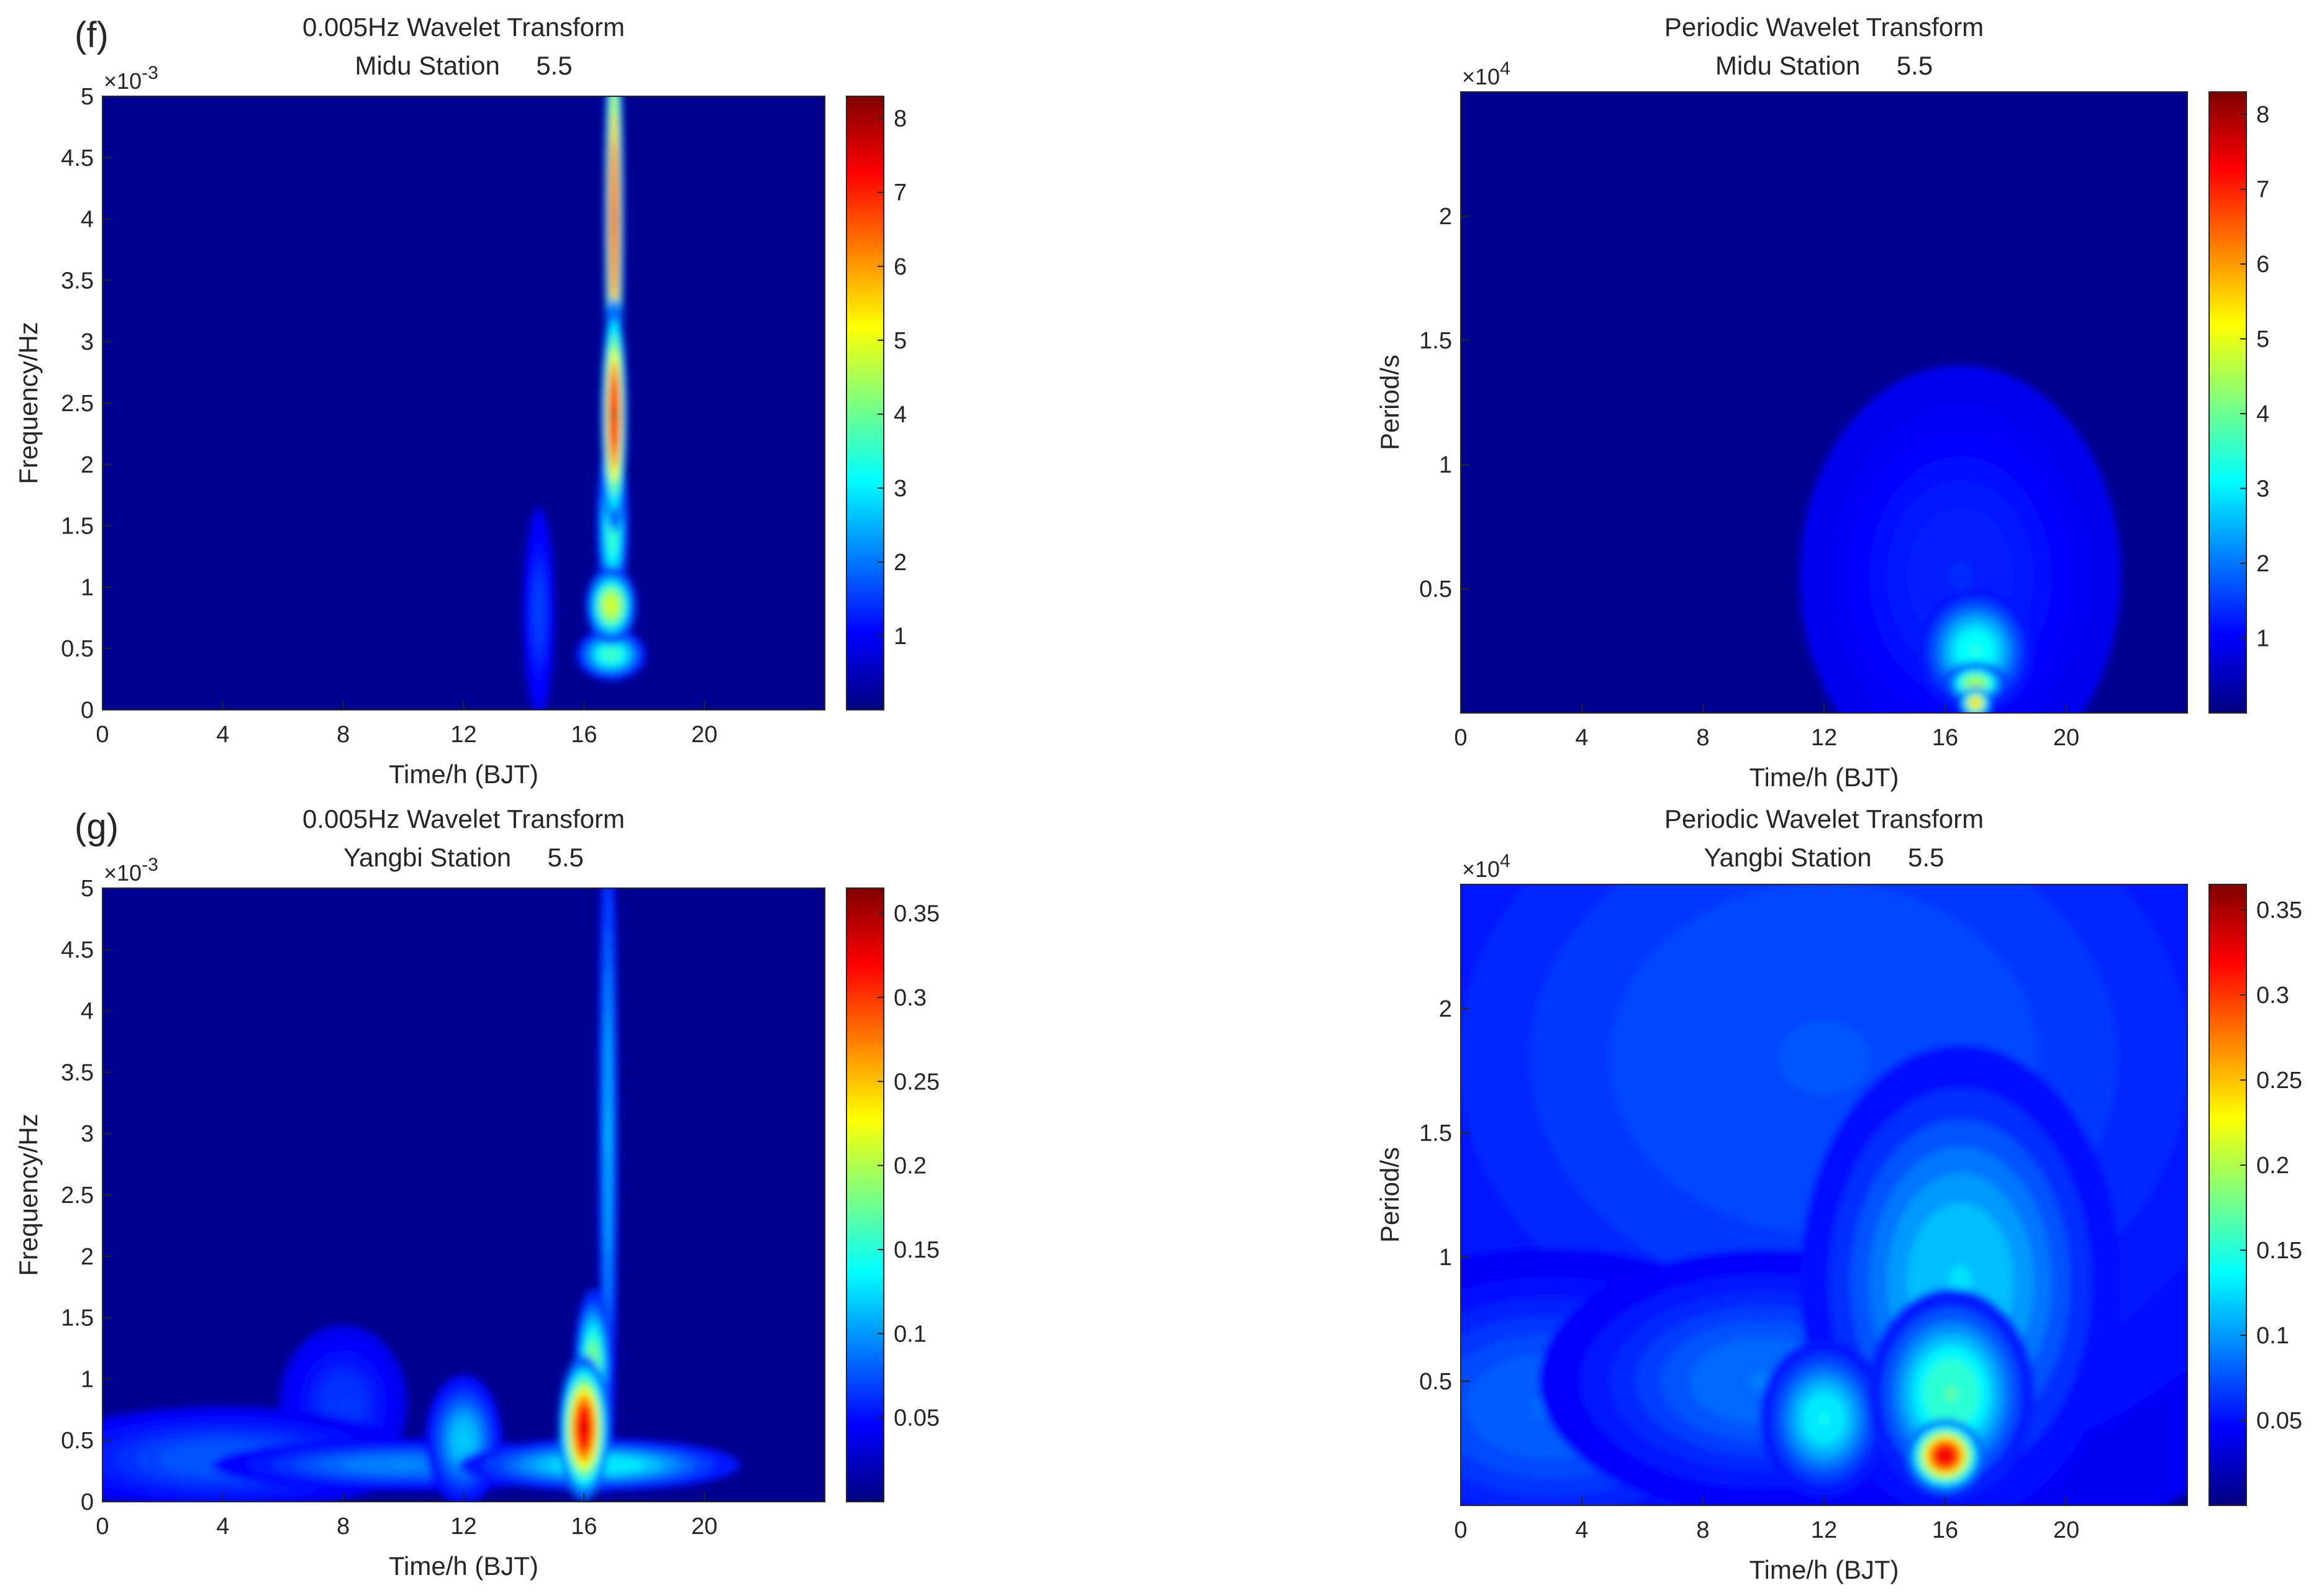 The height and width of the screenshot is (1593, 2324). What do you see at coordinates (2263, 190) in the screenshot?
I see `colorbar-tick-label: 7` at bounding box center [2263, 190].